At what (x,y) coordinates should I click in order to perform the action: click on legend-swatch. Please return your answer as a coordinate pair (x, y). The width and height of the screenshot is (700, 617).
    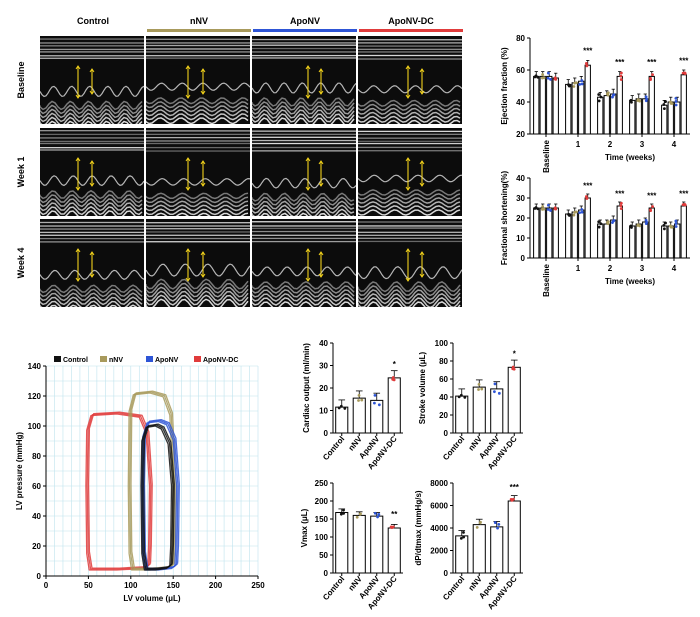
    Looking at the image, I should click on (149, 359).